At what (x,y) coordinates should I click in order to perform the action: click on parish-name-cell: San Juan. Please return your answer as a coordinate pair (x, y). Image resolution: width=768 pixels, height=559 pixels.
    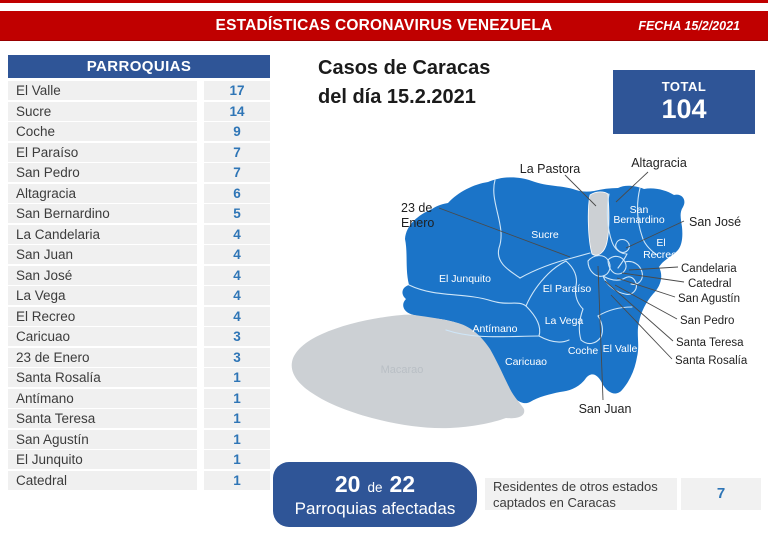
    Looking at the image, I should click on (102, 254).